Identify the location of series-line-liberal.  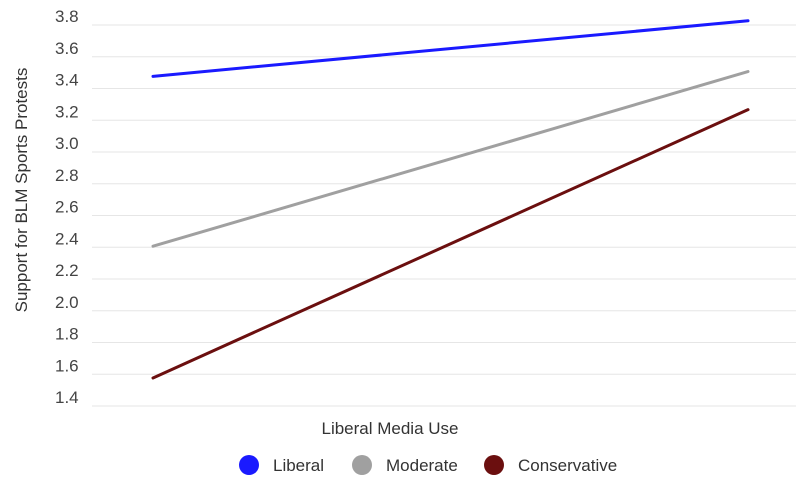
(450, 48).